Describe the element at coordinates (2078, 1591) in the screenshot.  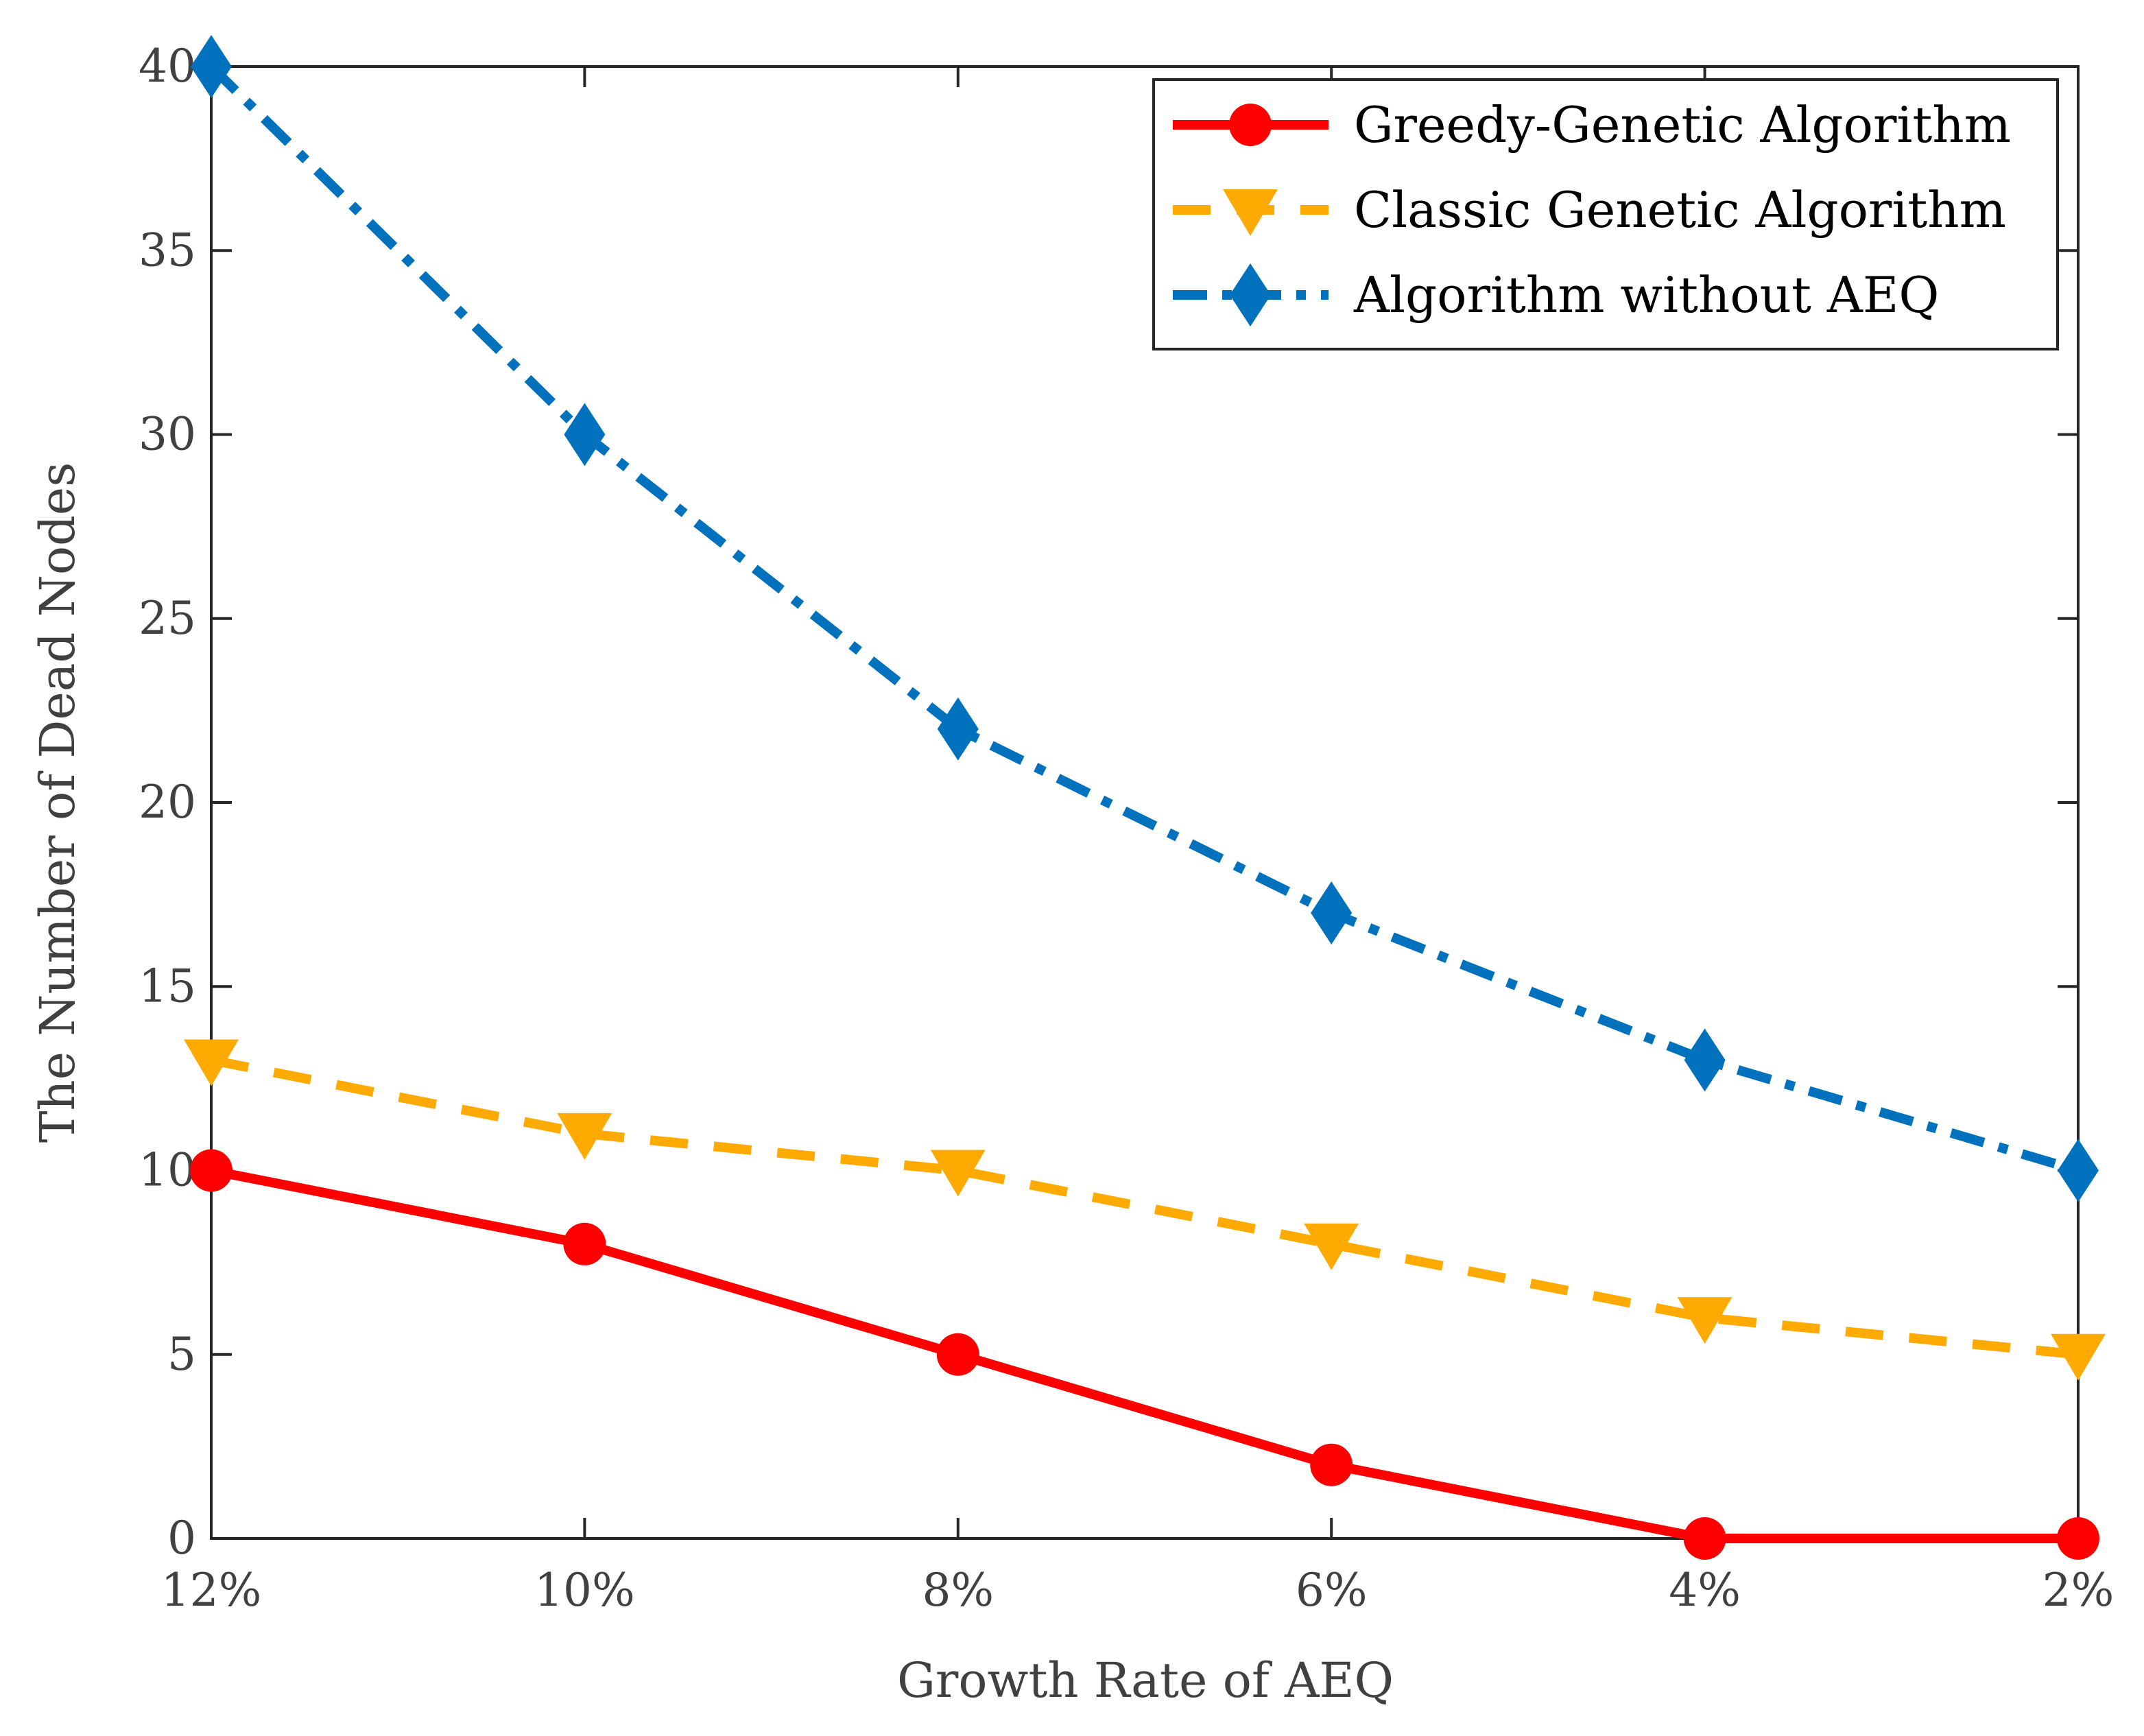
I see `x-tick-label: 2%` at that location.